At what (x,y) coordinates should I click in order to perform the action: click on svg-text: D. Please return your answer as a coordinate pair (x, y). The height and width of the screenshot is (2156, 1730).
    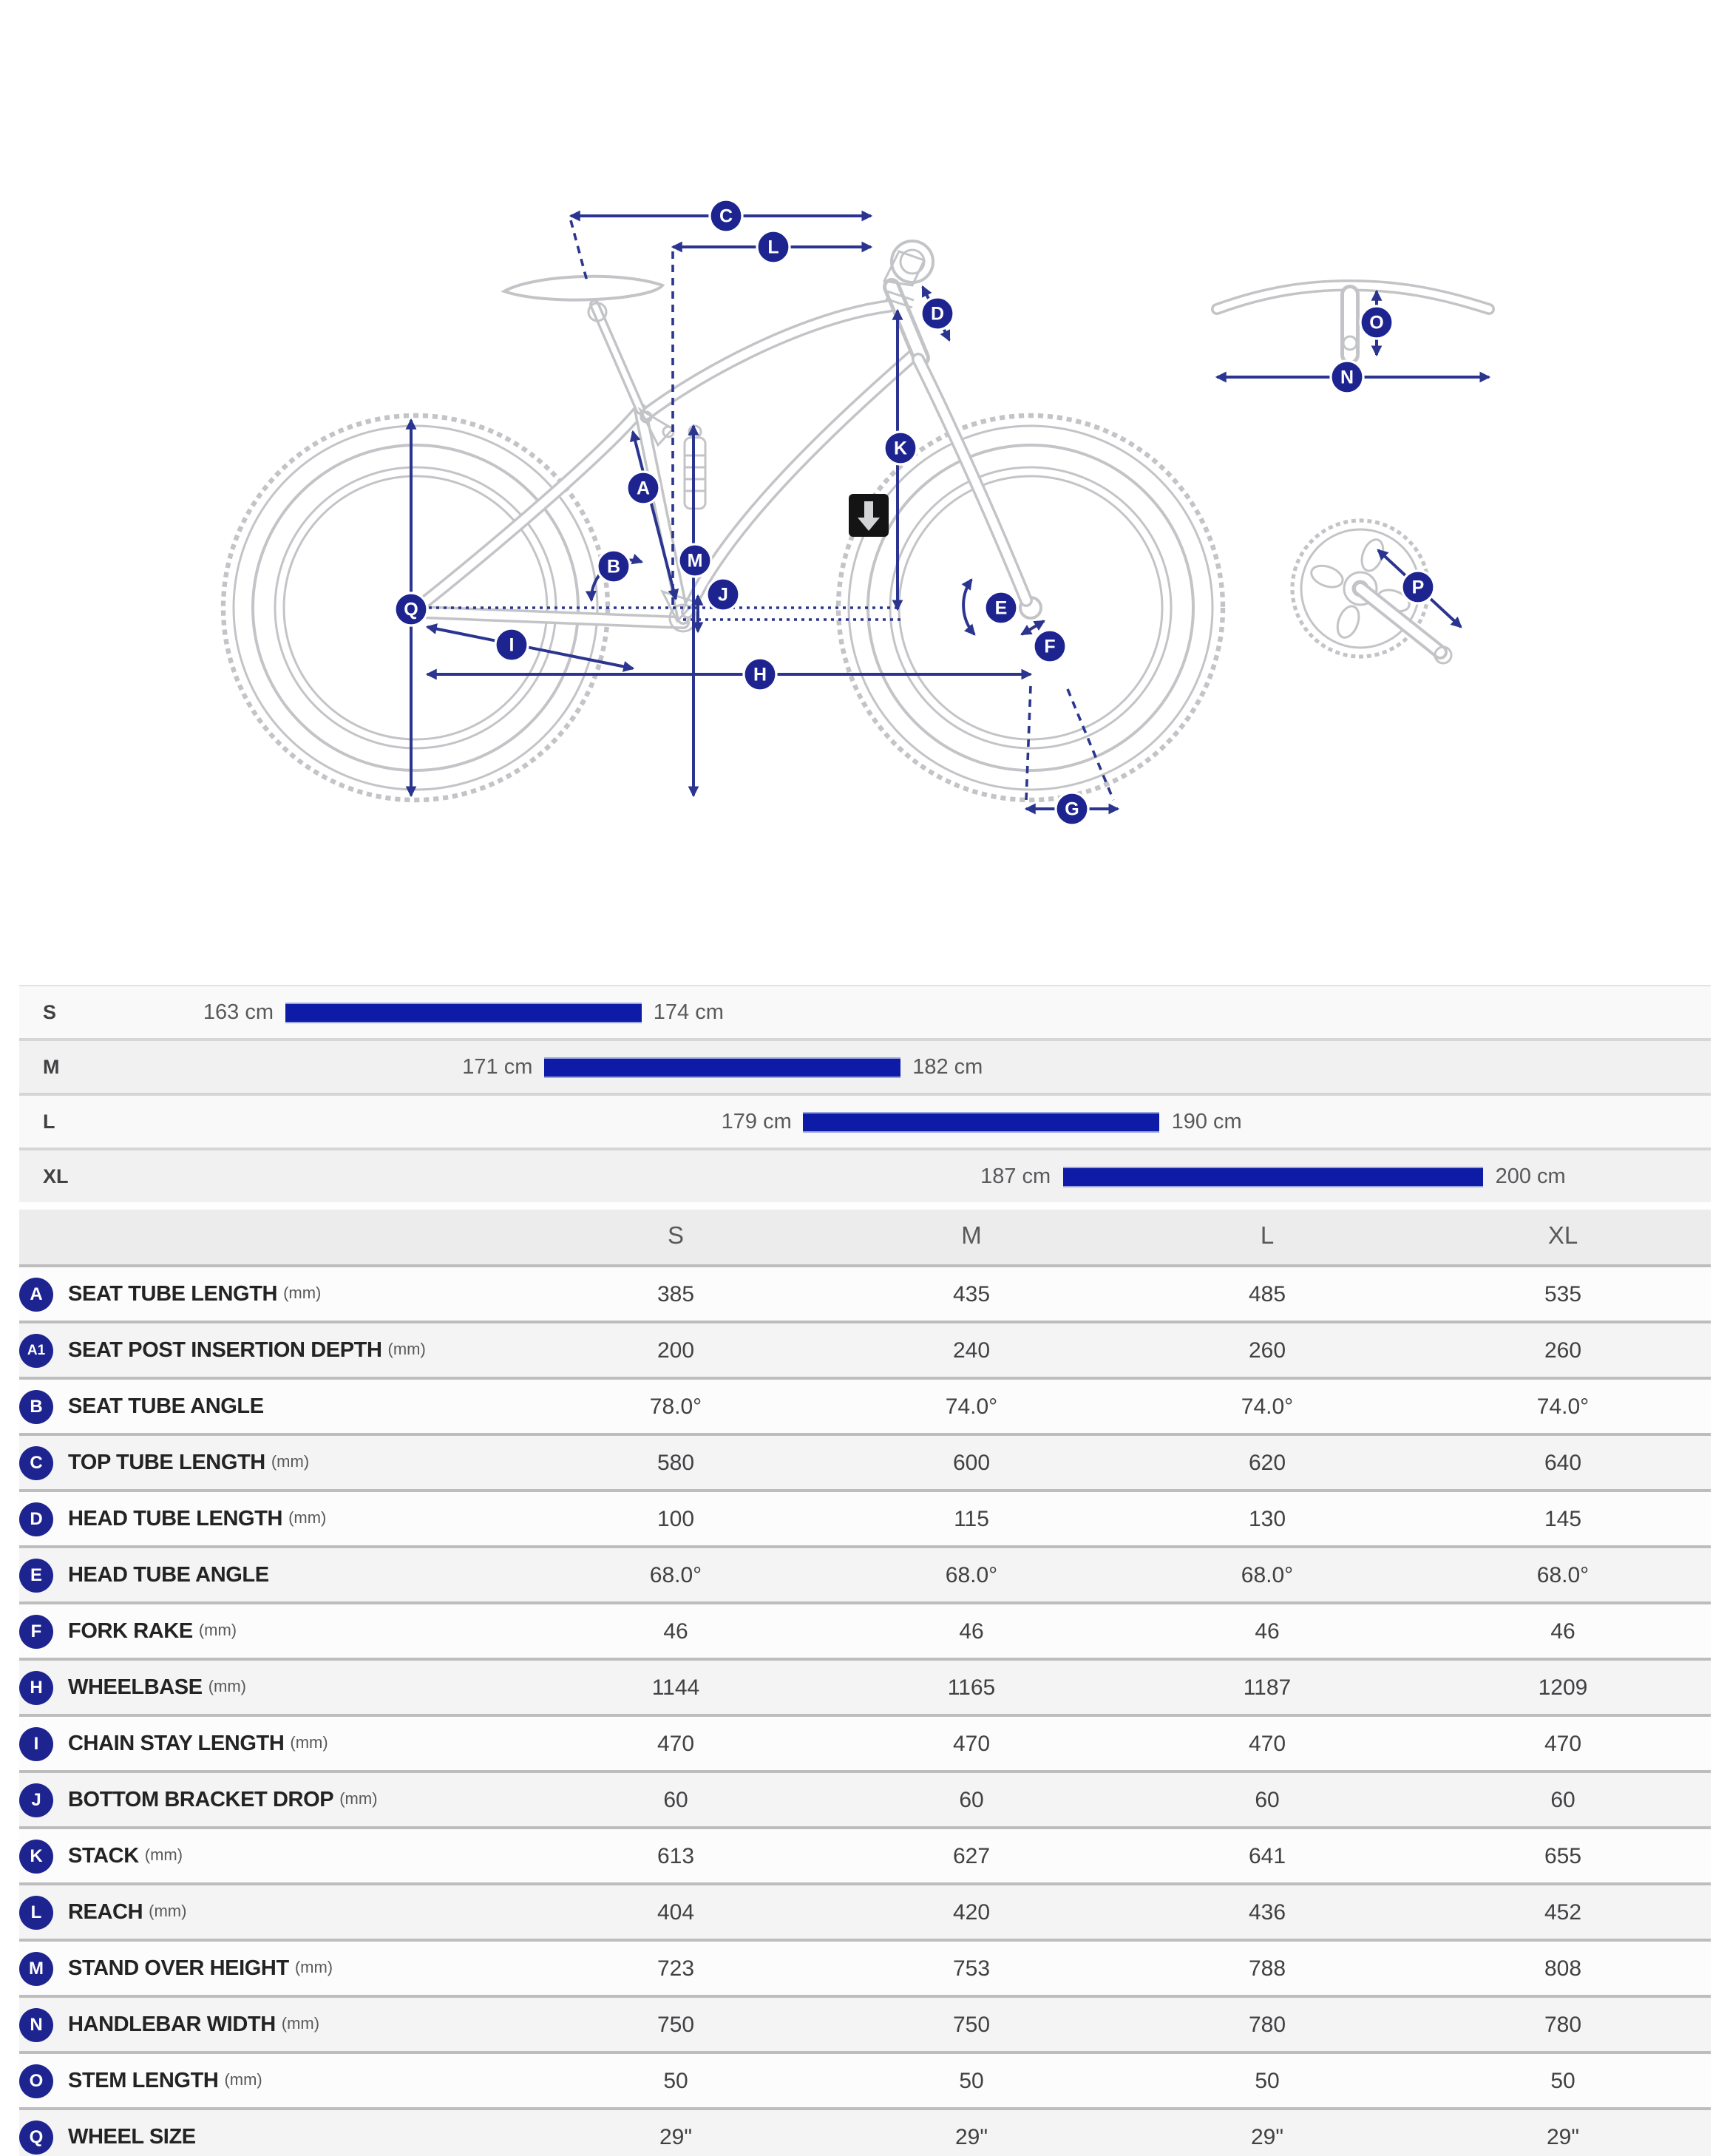
    Looking at the image, I should click on (938, 314).